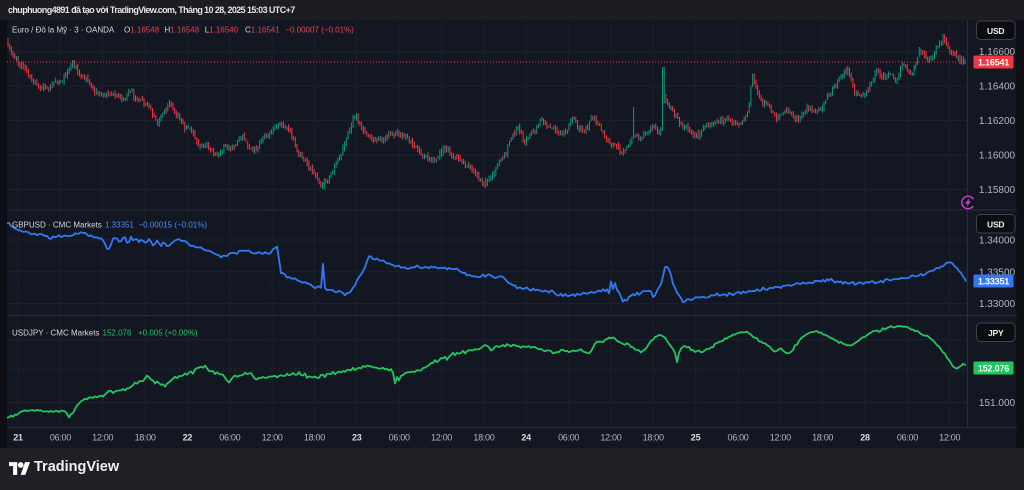 The image size is (1024, 490). What do you see at coordinates (262, 30) in the screenshot?
I see `svg-text: C1.16541` at bounding box center [262, 30].